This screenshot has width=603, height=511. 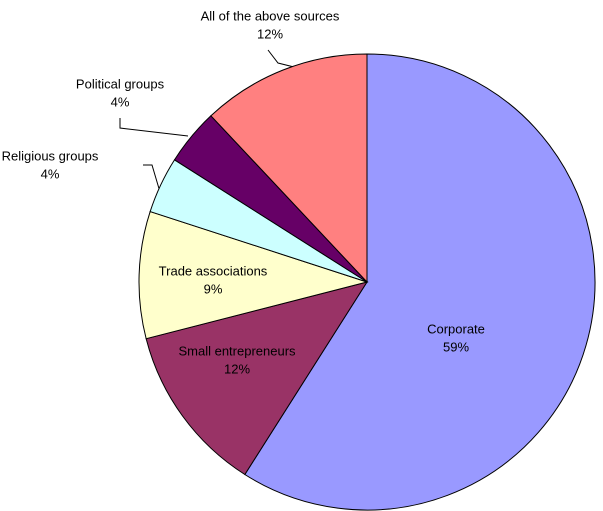 What do you see at coordinates (270, 15) in the screenshot?
I see `slice-label: All of the above sources` at bounding box center [270, 15].